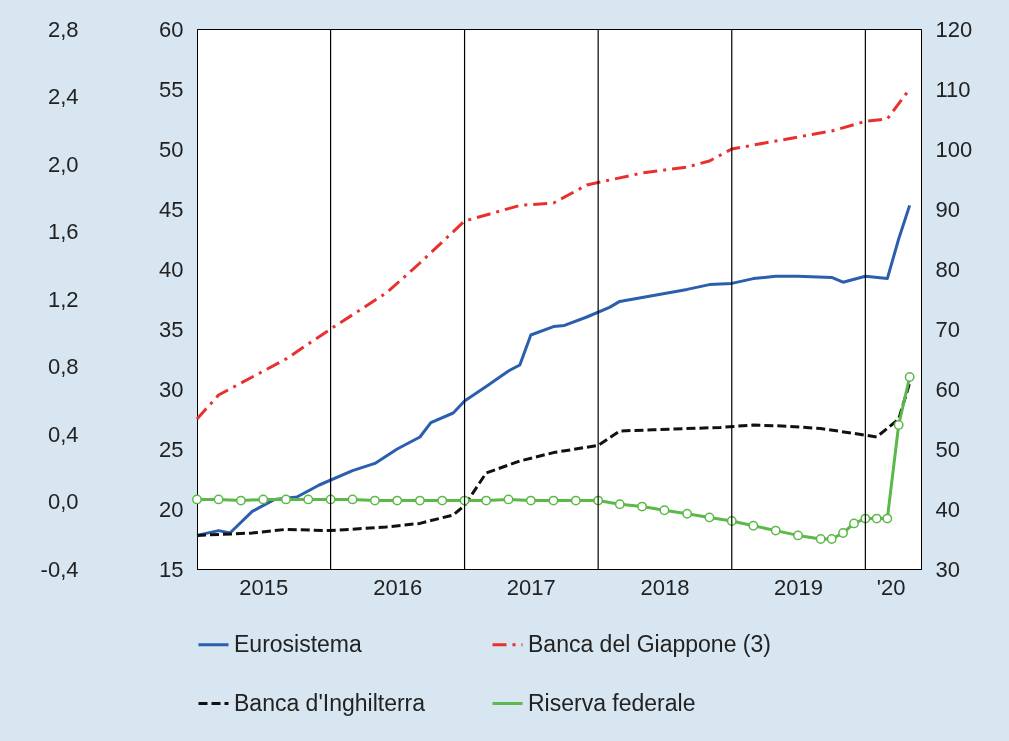 The image size is (1009, 741). Describe the element at coordinates (63, 231) in the screenshot. I see `y3-tick-label: 1,6` at that location.